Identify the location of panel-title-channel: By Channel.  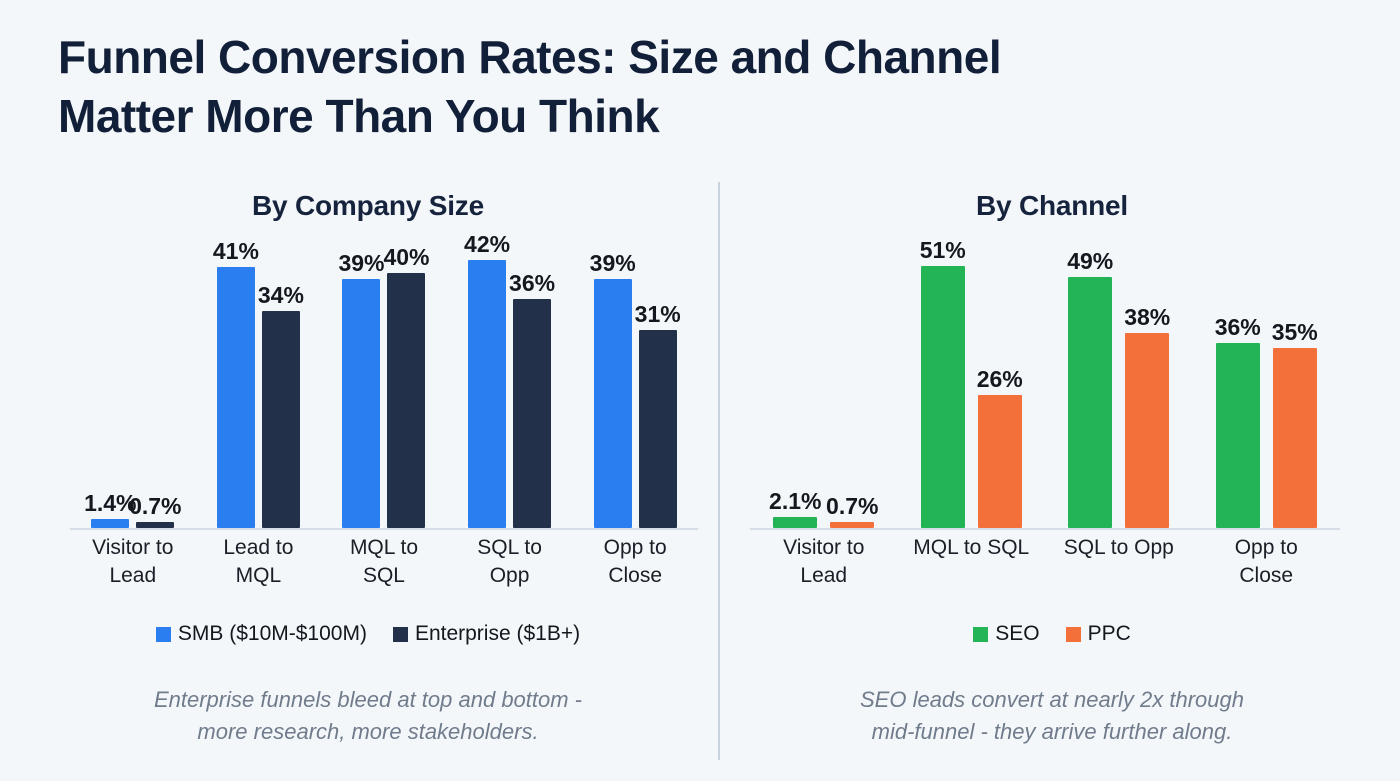
(1052, 205).